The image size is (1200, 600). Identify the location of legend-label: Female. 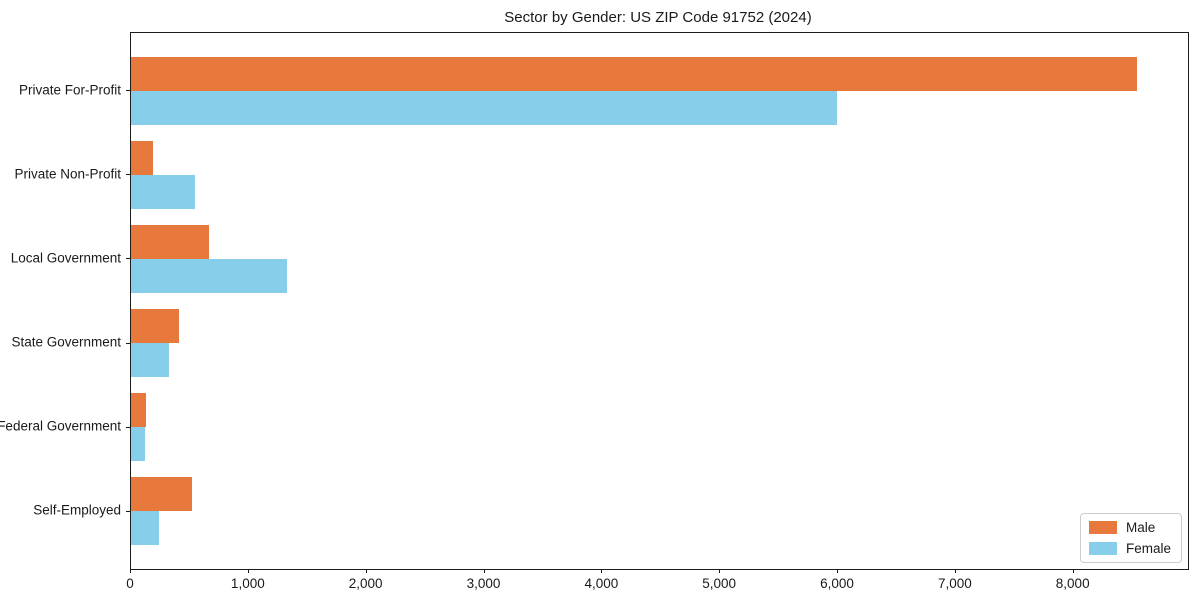
(1148, 548).